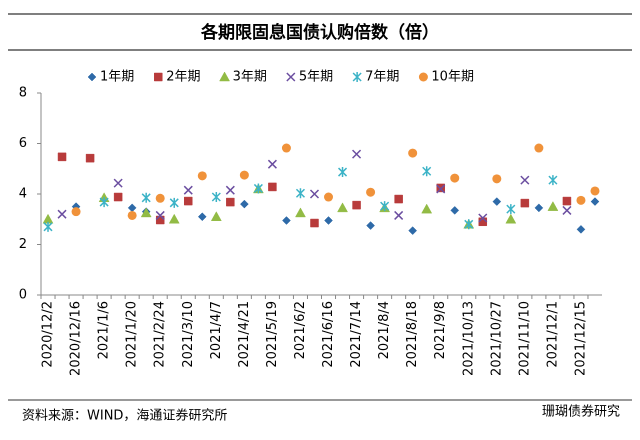 Image resolution: width=640 pixels, height=440 pixels. What do you see at coordinates (581, 412) in the screenshot?
I see `watermark: 珊瑚债券研究` at bounding box center [581, 412].